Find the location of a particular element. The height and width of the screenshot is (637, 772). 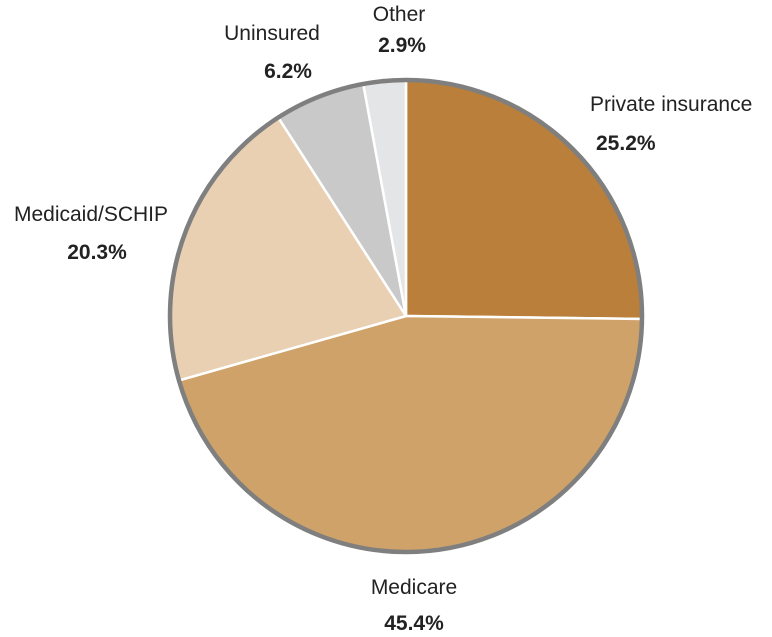

slice-label-medicaid-schip: Medicaid/SCHIP is located at coordinates (91, 214).